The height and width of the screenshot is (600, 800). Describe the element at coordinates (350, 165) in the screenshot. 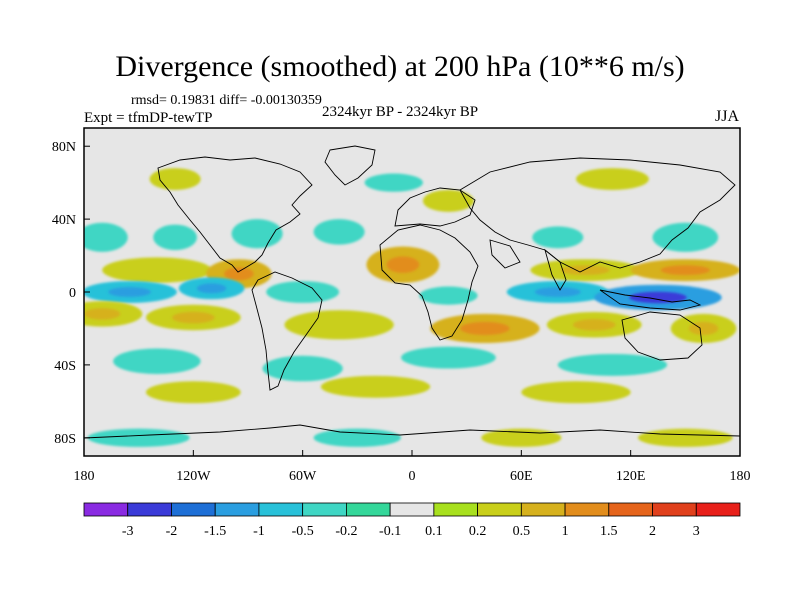

I see `coast-greenland` at that location.